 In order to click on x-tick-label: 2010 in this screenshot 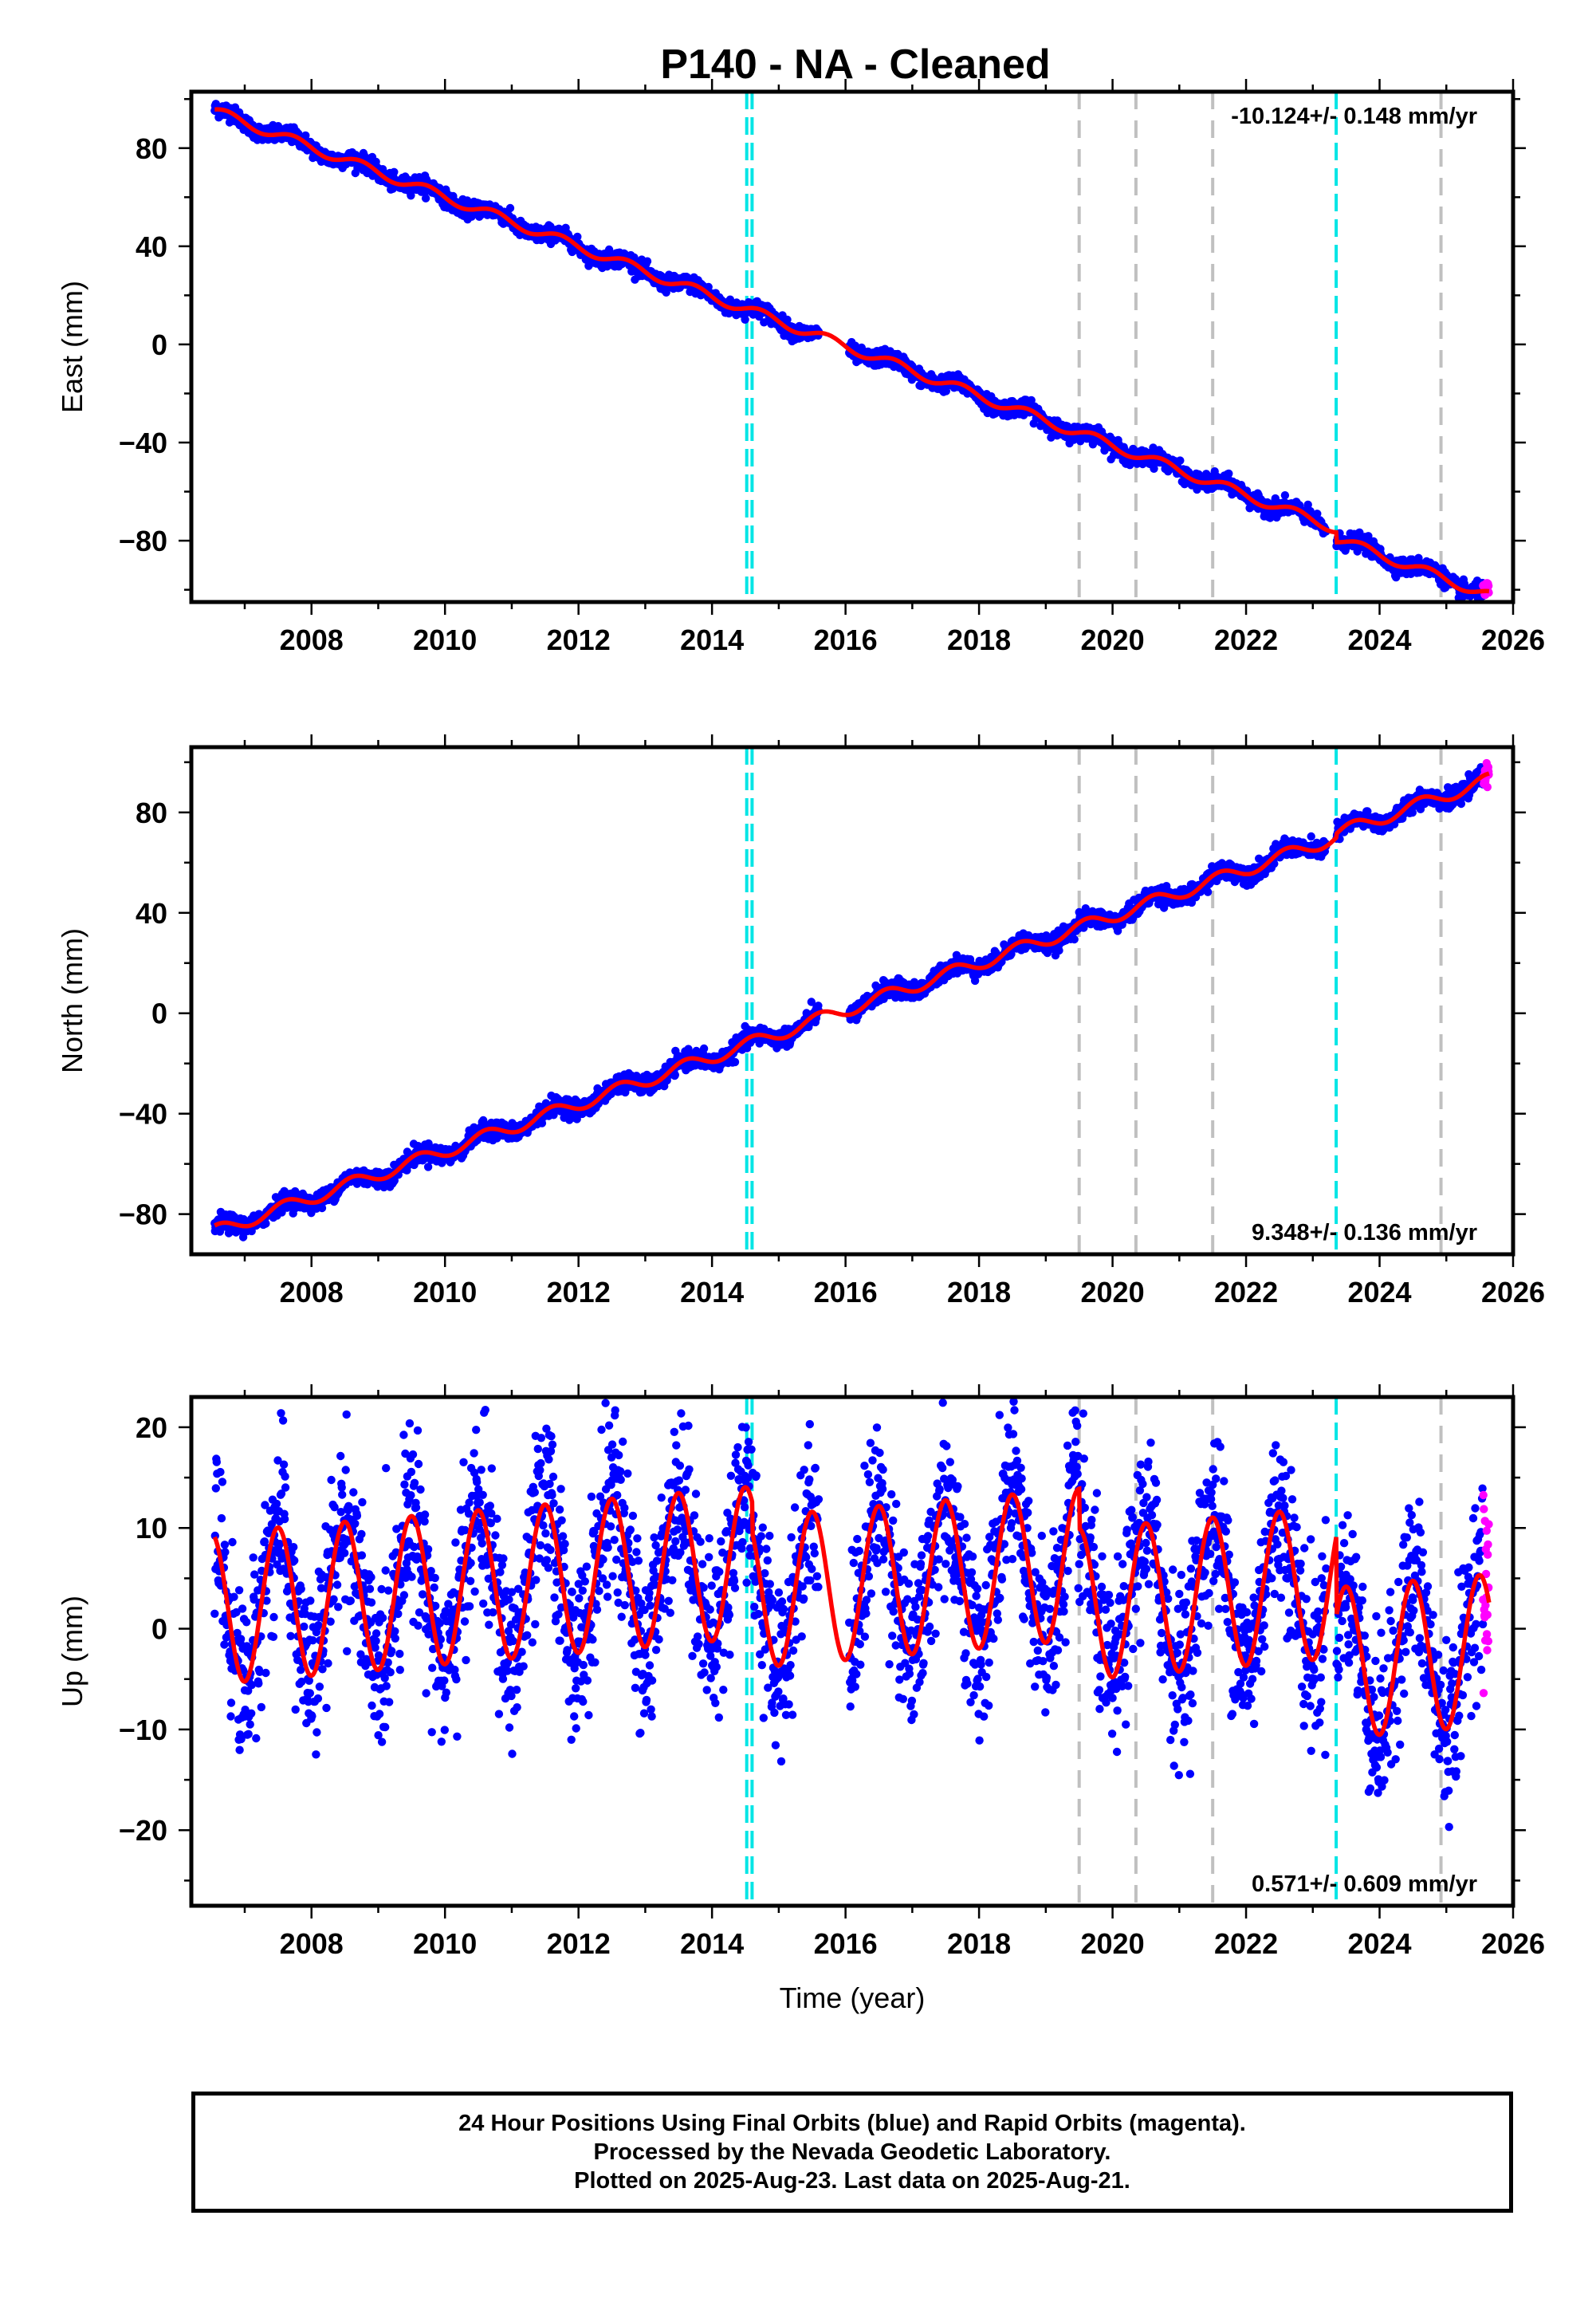, I will do `click(445, 640)`.